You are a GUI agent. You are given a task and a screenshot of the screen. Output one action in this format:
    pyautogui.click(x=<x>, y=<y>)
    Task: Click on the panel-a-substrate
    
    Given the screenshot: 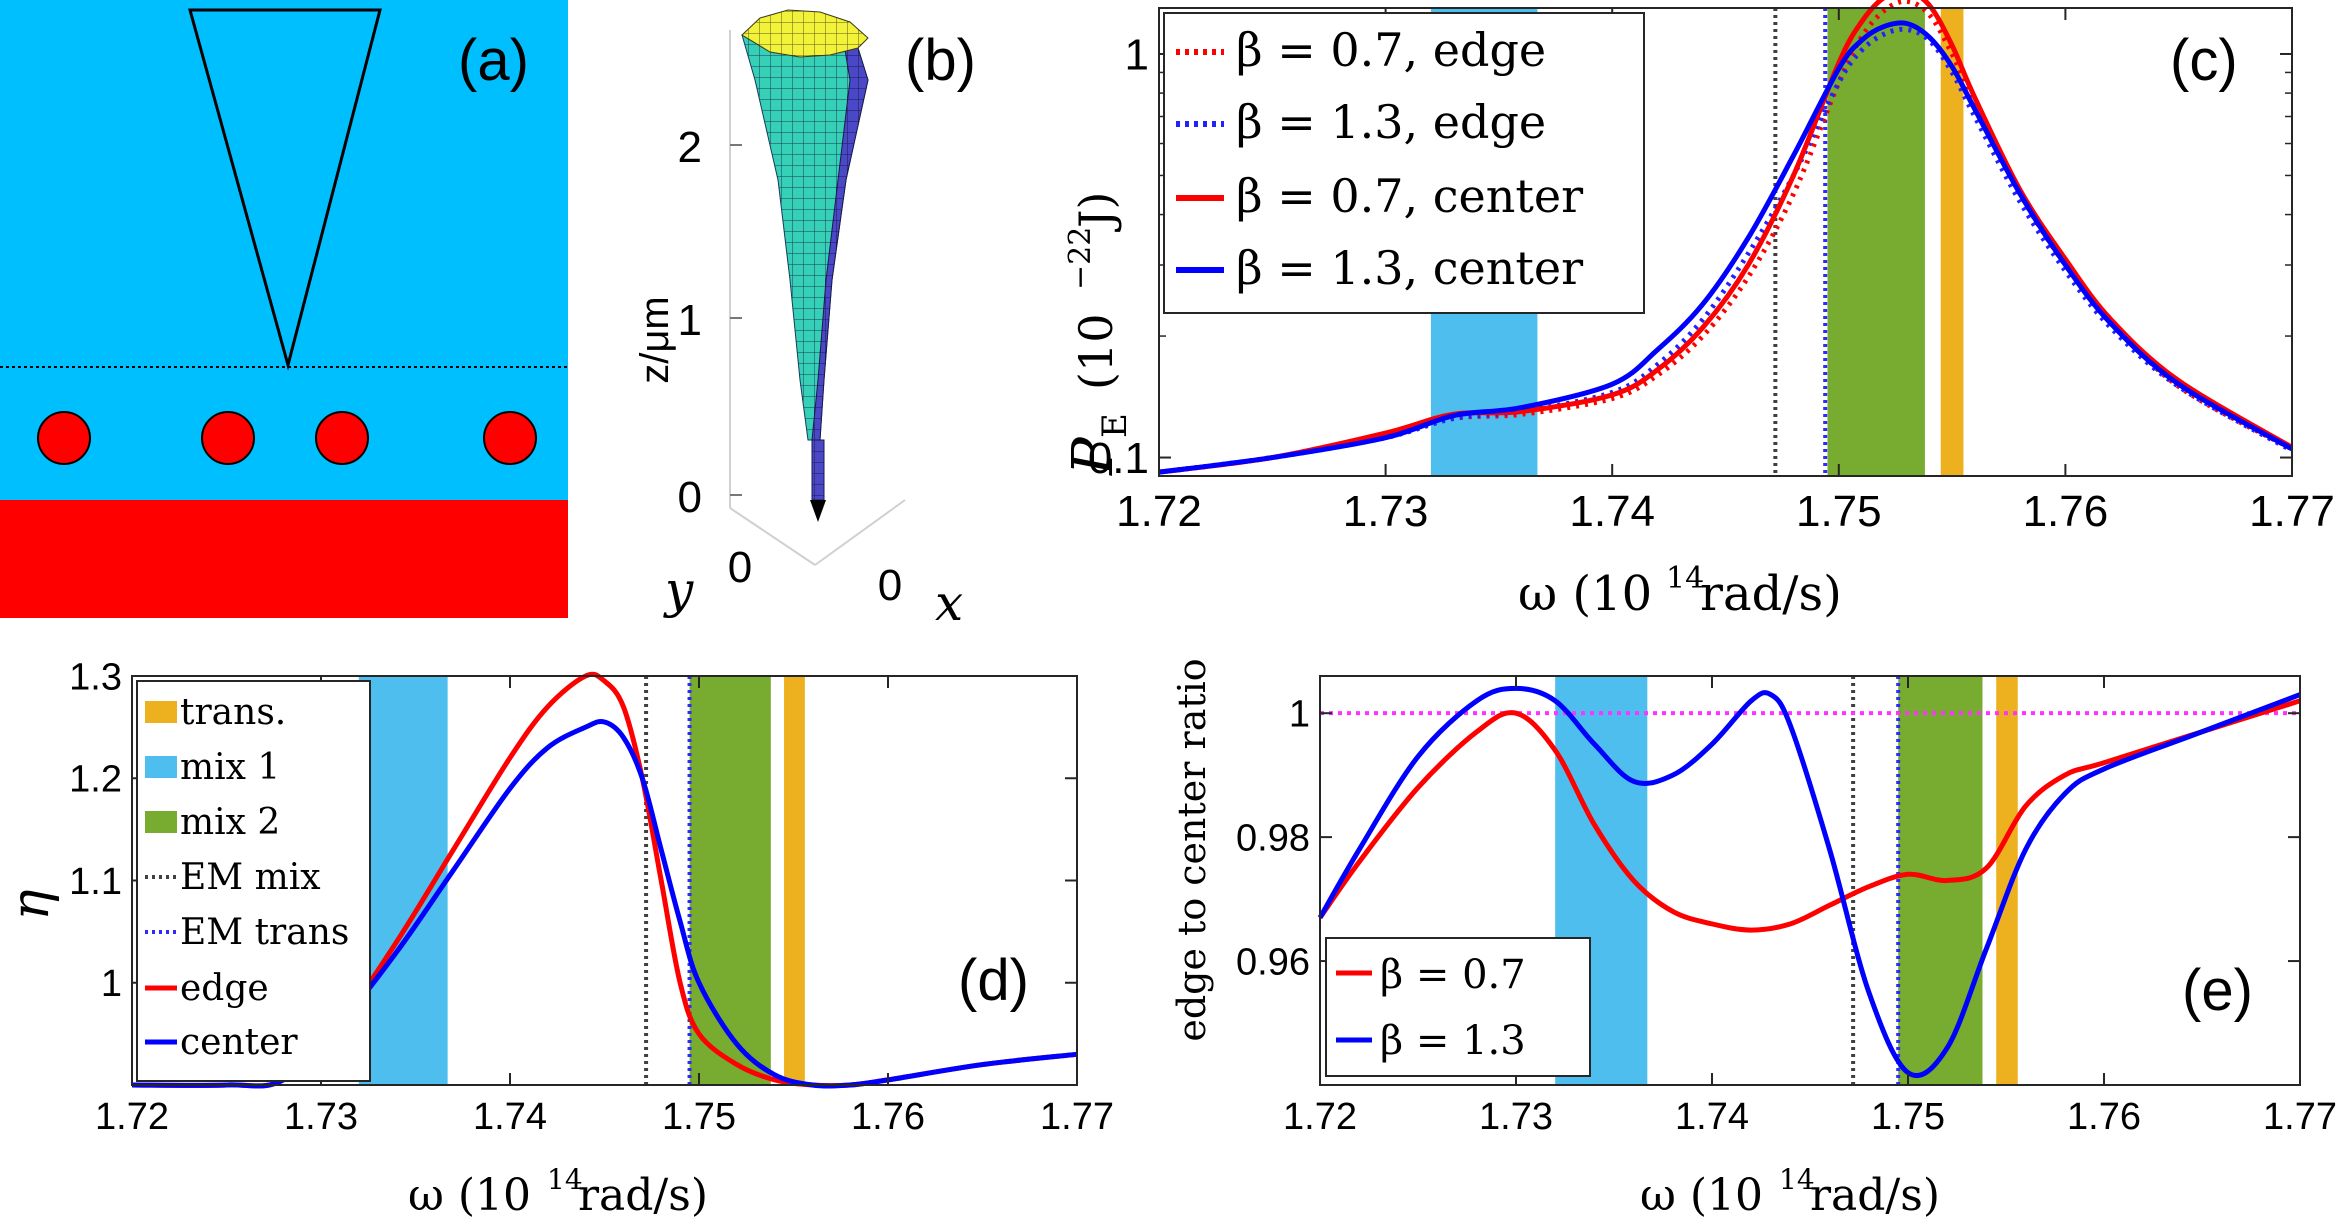 What is the action you would take?
    pyautogui.click(x=284, y=559)
    